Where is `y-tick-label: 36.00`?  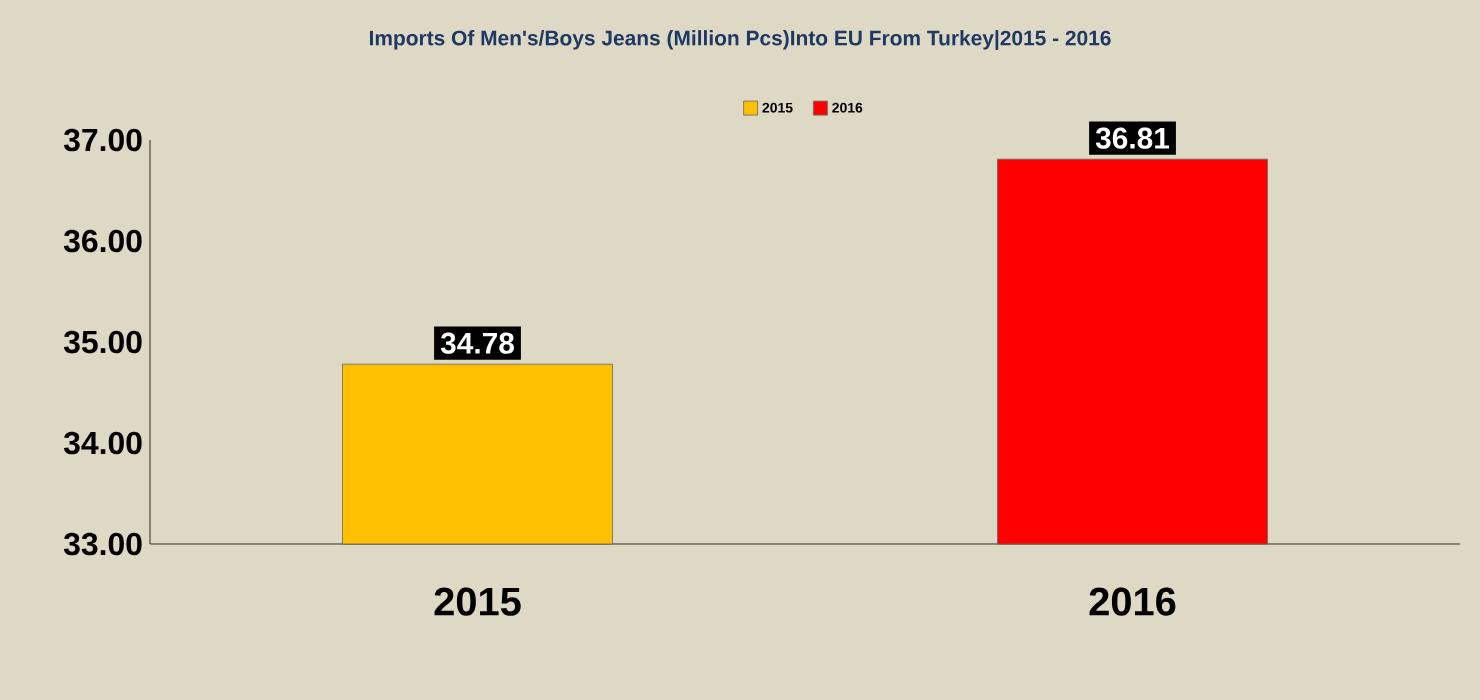 y-tick-label: 36.00 is located at coordinates (102, 241).